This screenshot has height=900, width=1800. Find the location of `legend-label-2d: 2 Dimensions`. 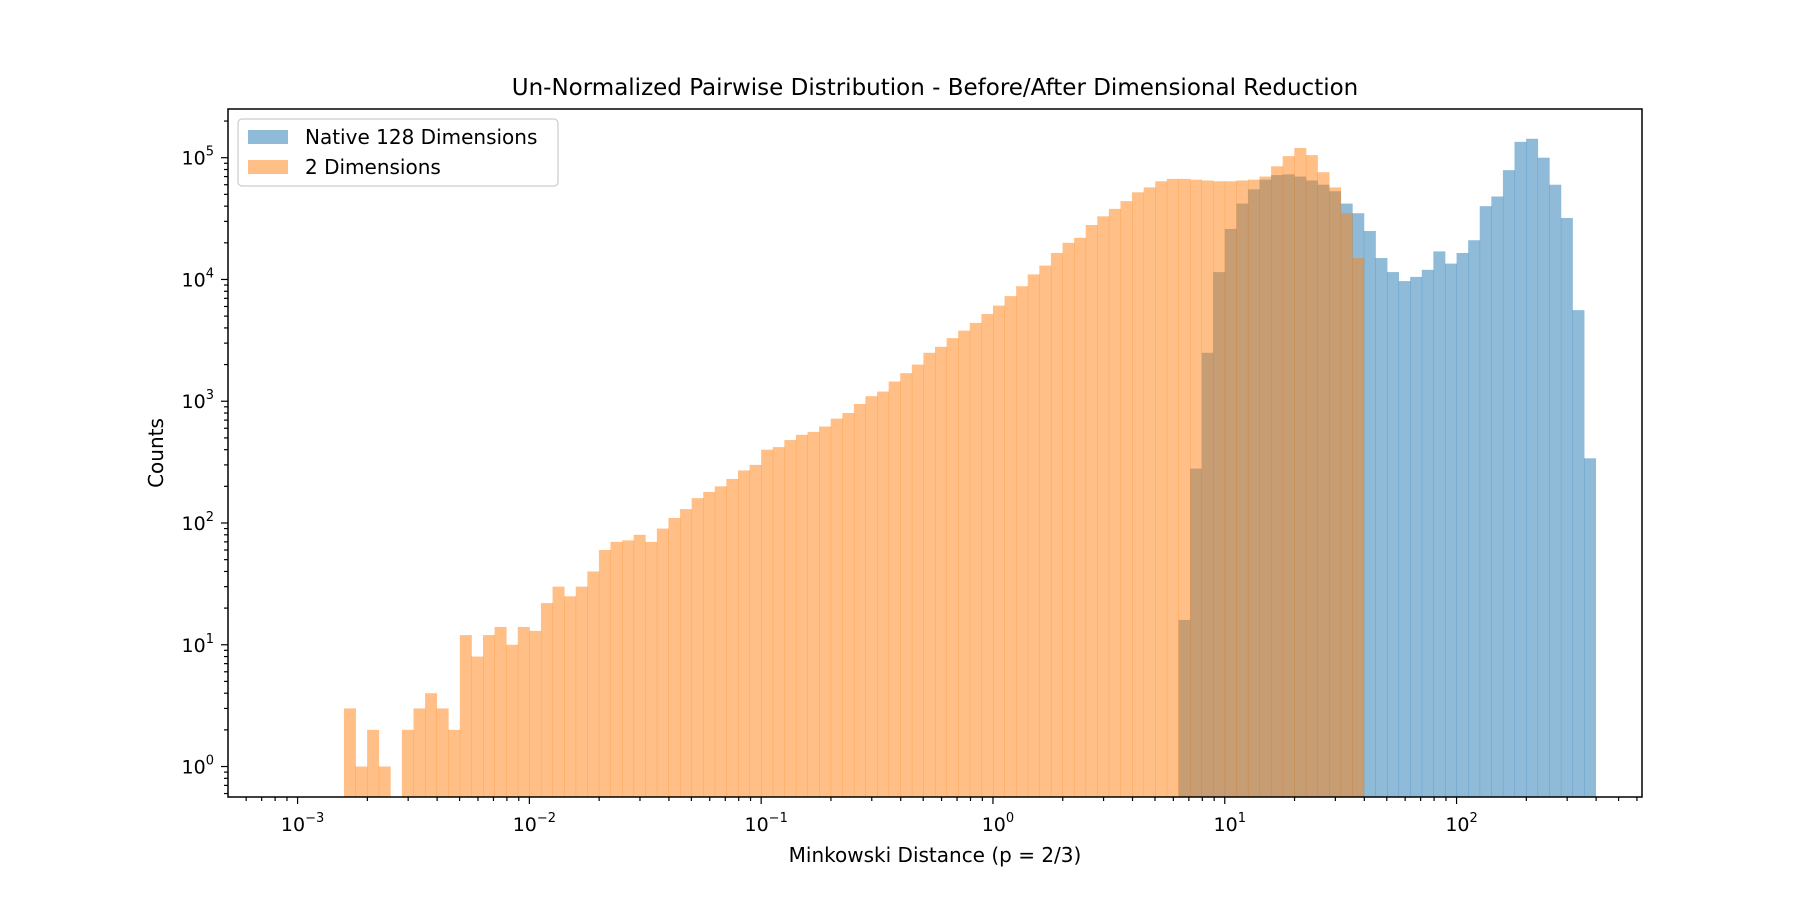

legend-label-2d: 2 Dimensions is located at coordinates (373, 167).